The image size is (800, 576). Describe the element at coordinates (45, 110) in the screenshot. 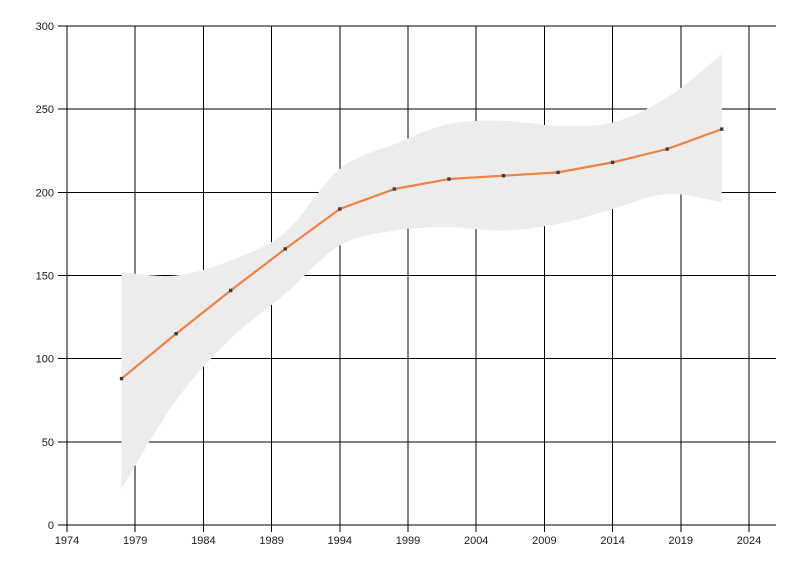

I see `y-tick-label: 250` at that location.